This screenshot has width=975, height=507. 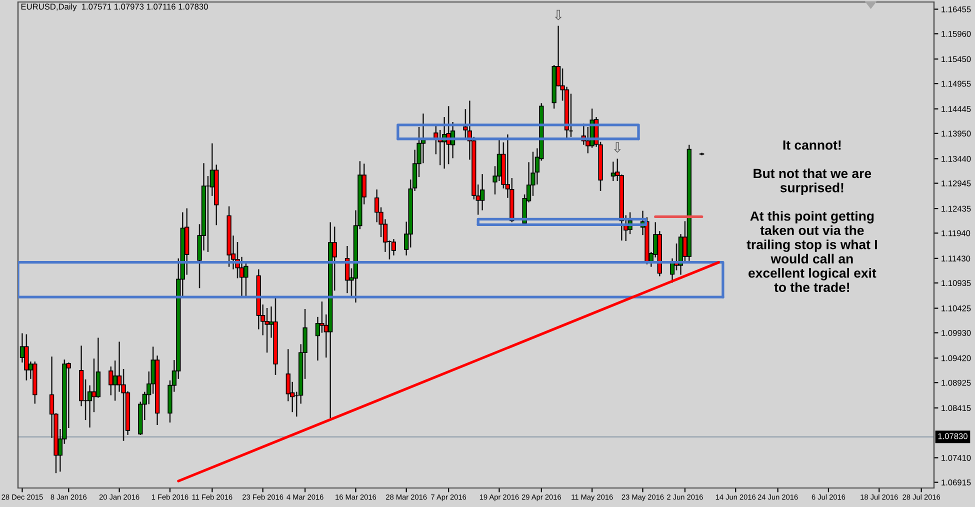 I want to click on y-tick-label: 1.08925, so click(x=956, y=383).